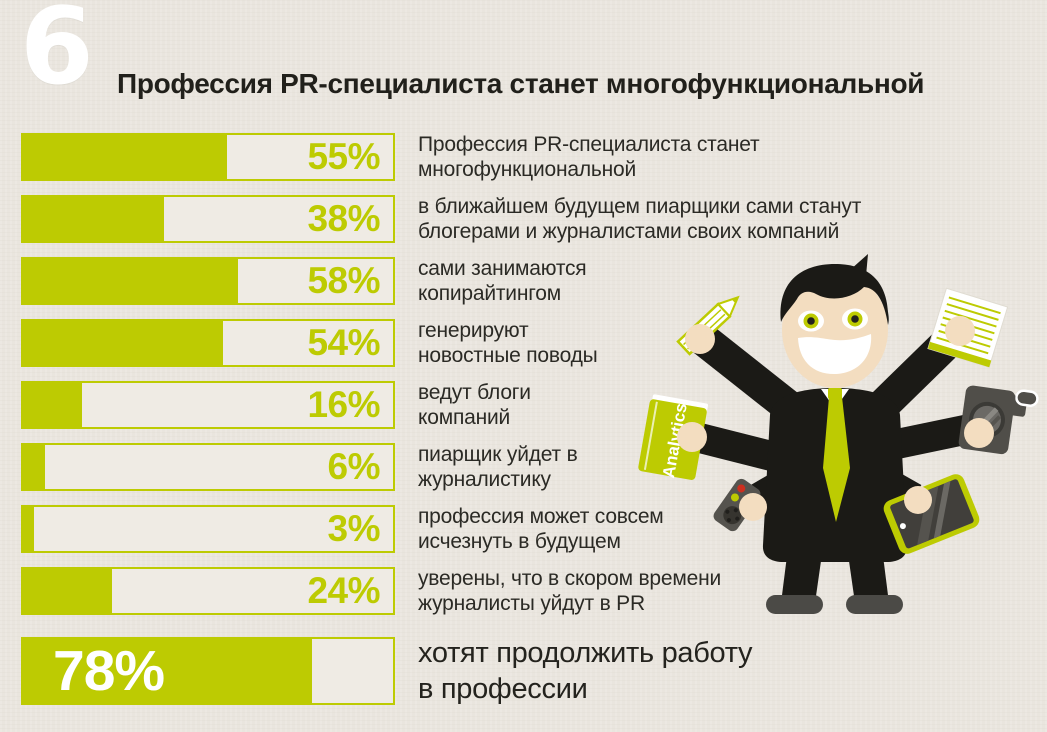 The width and height of the screenshot is (1047, 732). What do you see at coordinates (737, 505) in the screenshot?
I see `remote-control-icon` at bounding box center [737, 505].